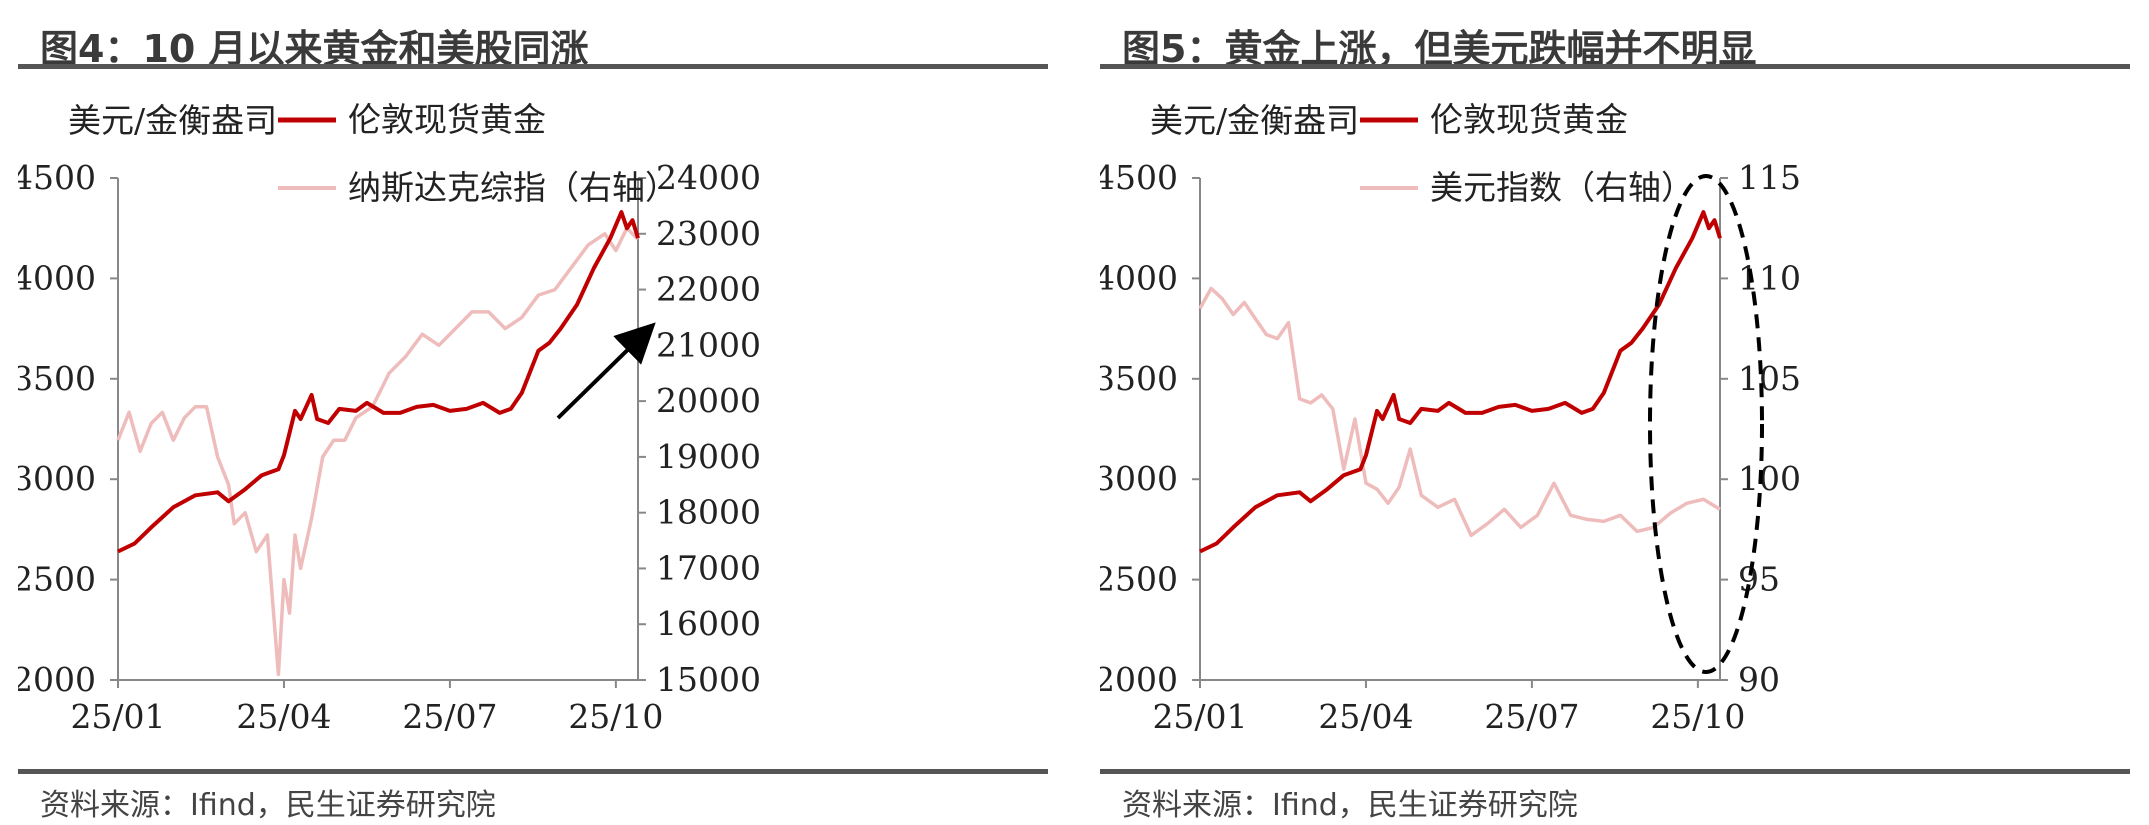  I want to click on trend-arrow, so click(606, 371).